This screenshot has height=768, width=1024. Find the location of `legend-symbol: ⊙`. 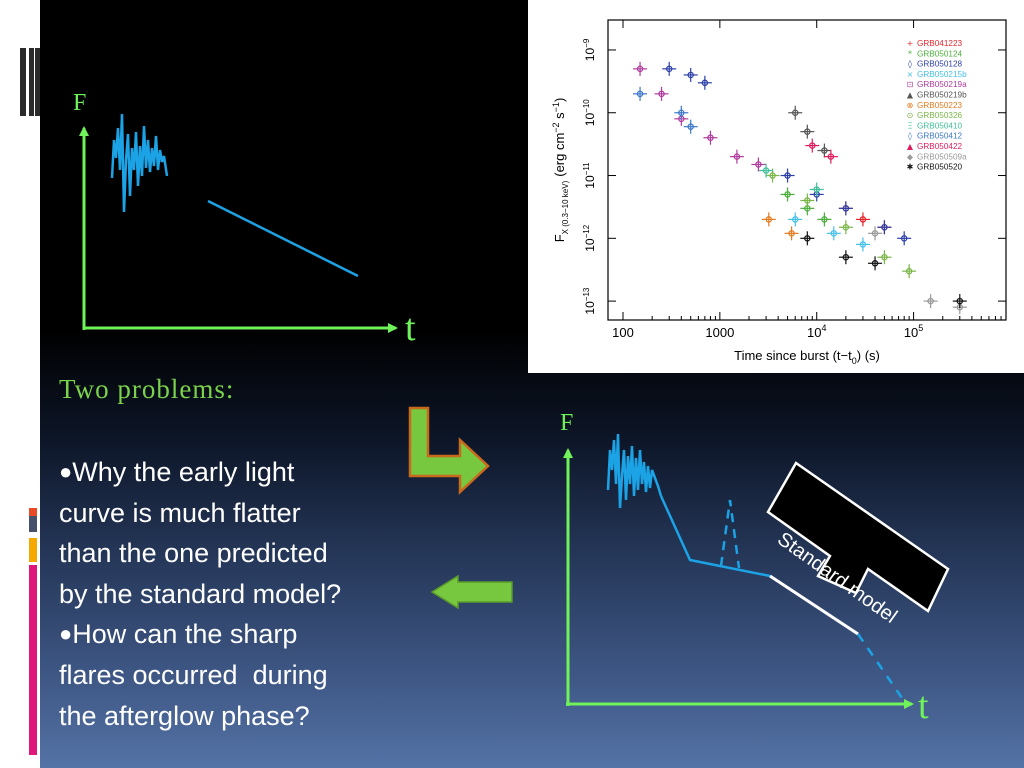

legend-symbol: ⊙ is located at coordinates (910, 115).